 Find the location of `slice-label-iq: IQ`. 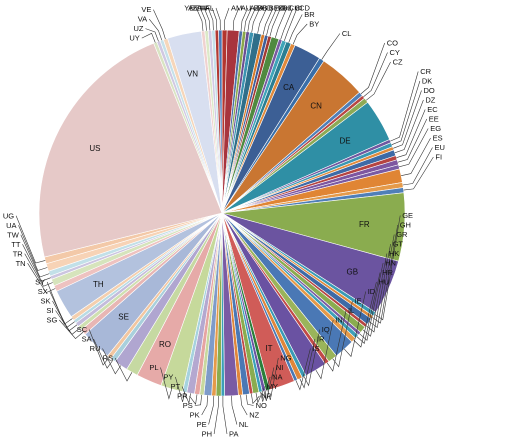

slice-label-iq: IQ is located at coordinates (326, 329).